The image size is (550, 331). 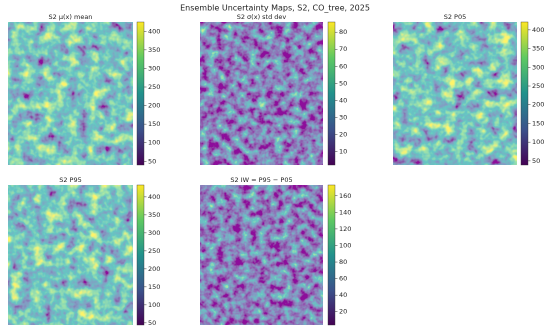 I want to click on panel-title: S2 P05, so click(x=455, y=17).